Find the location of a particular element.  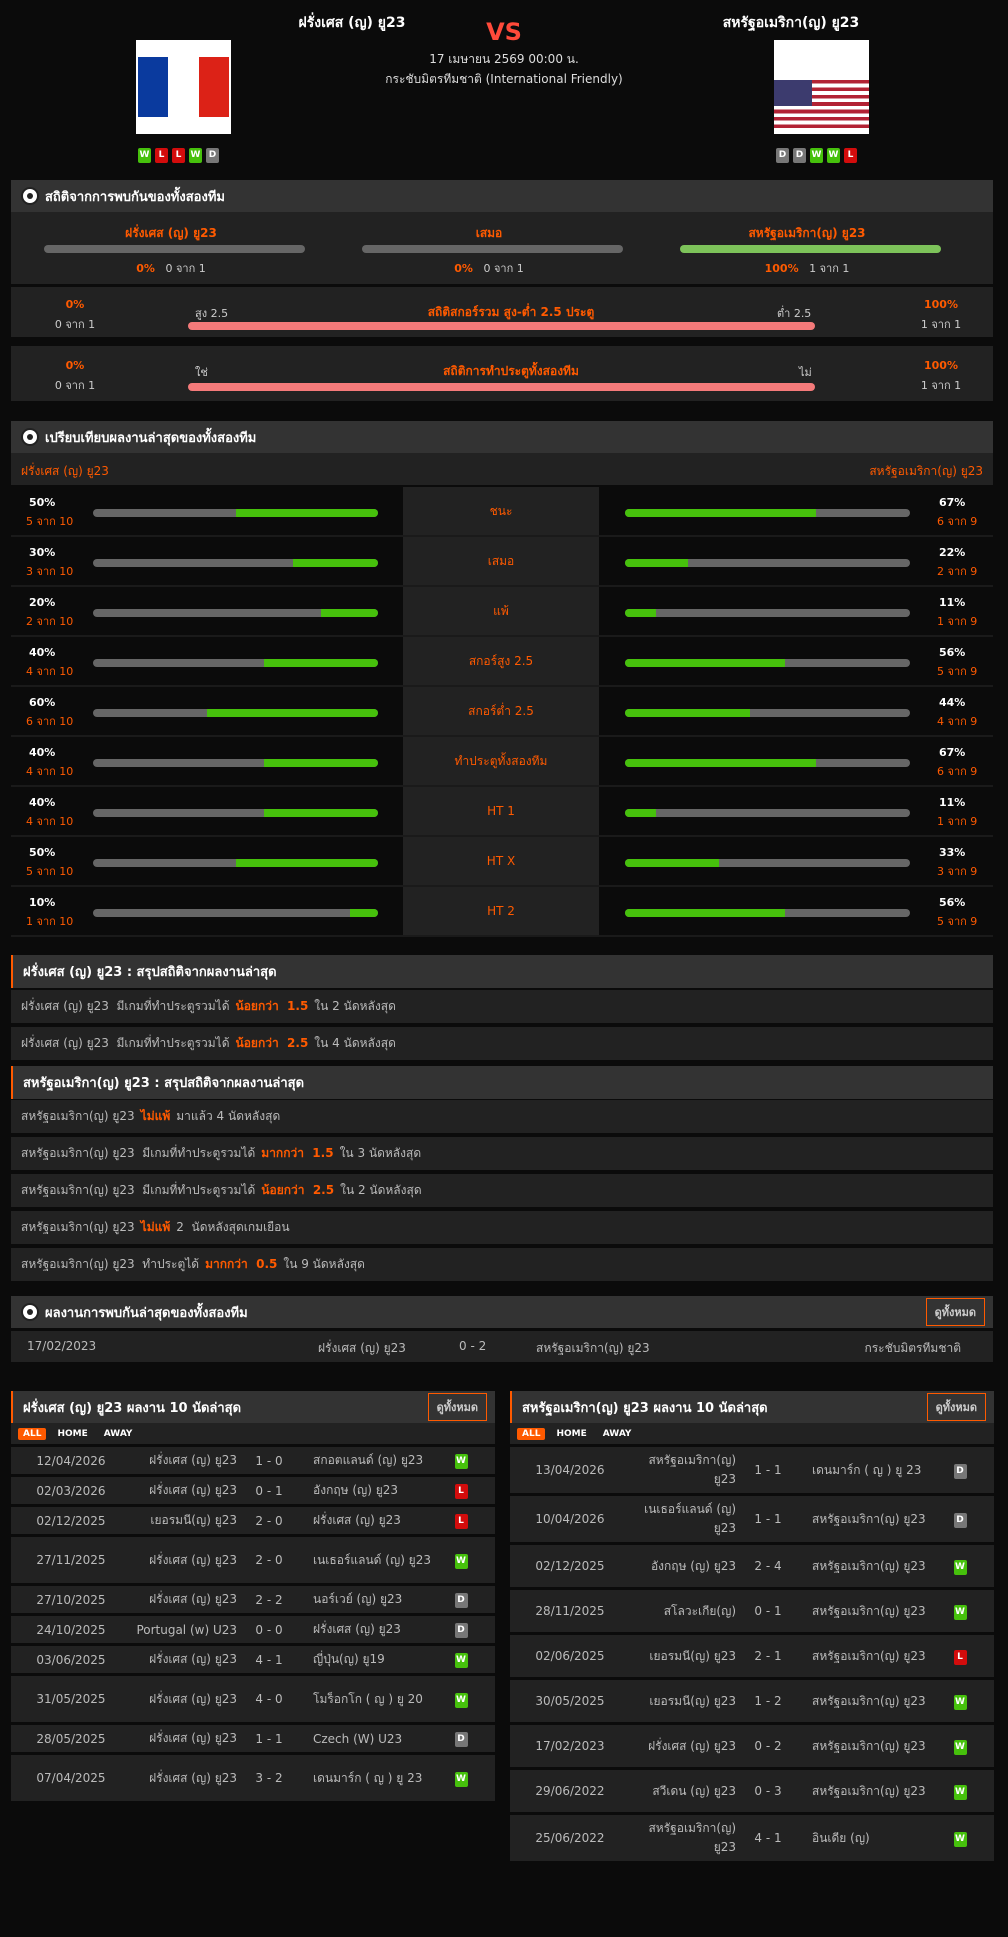

away-side: 33% 3 จาก 9 is located at coordinates (796, 861).